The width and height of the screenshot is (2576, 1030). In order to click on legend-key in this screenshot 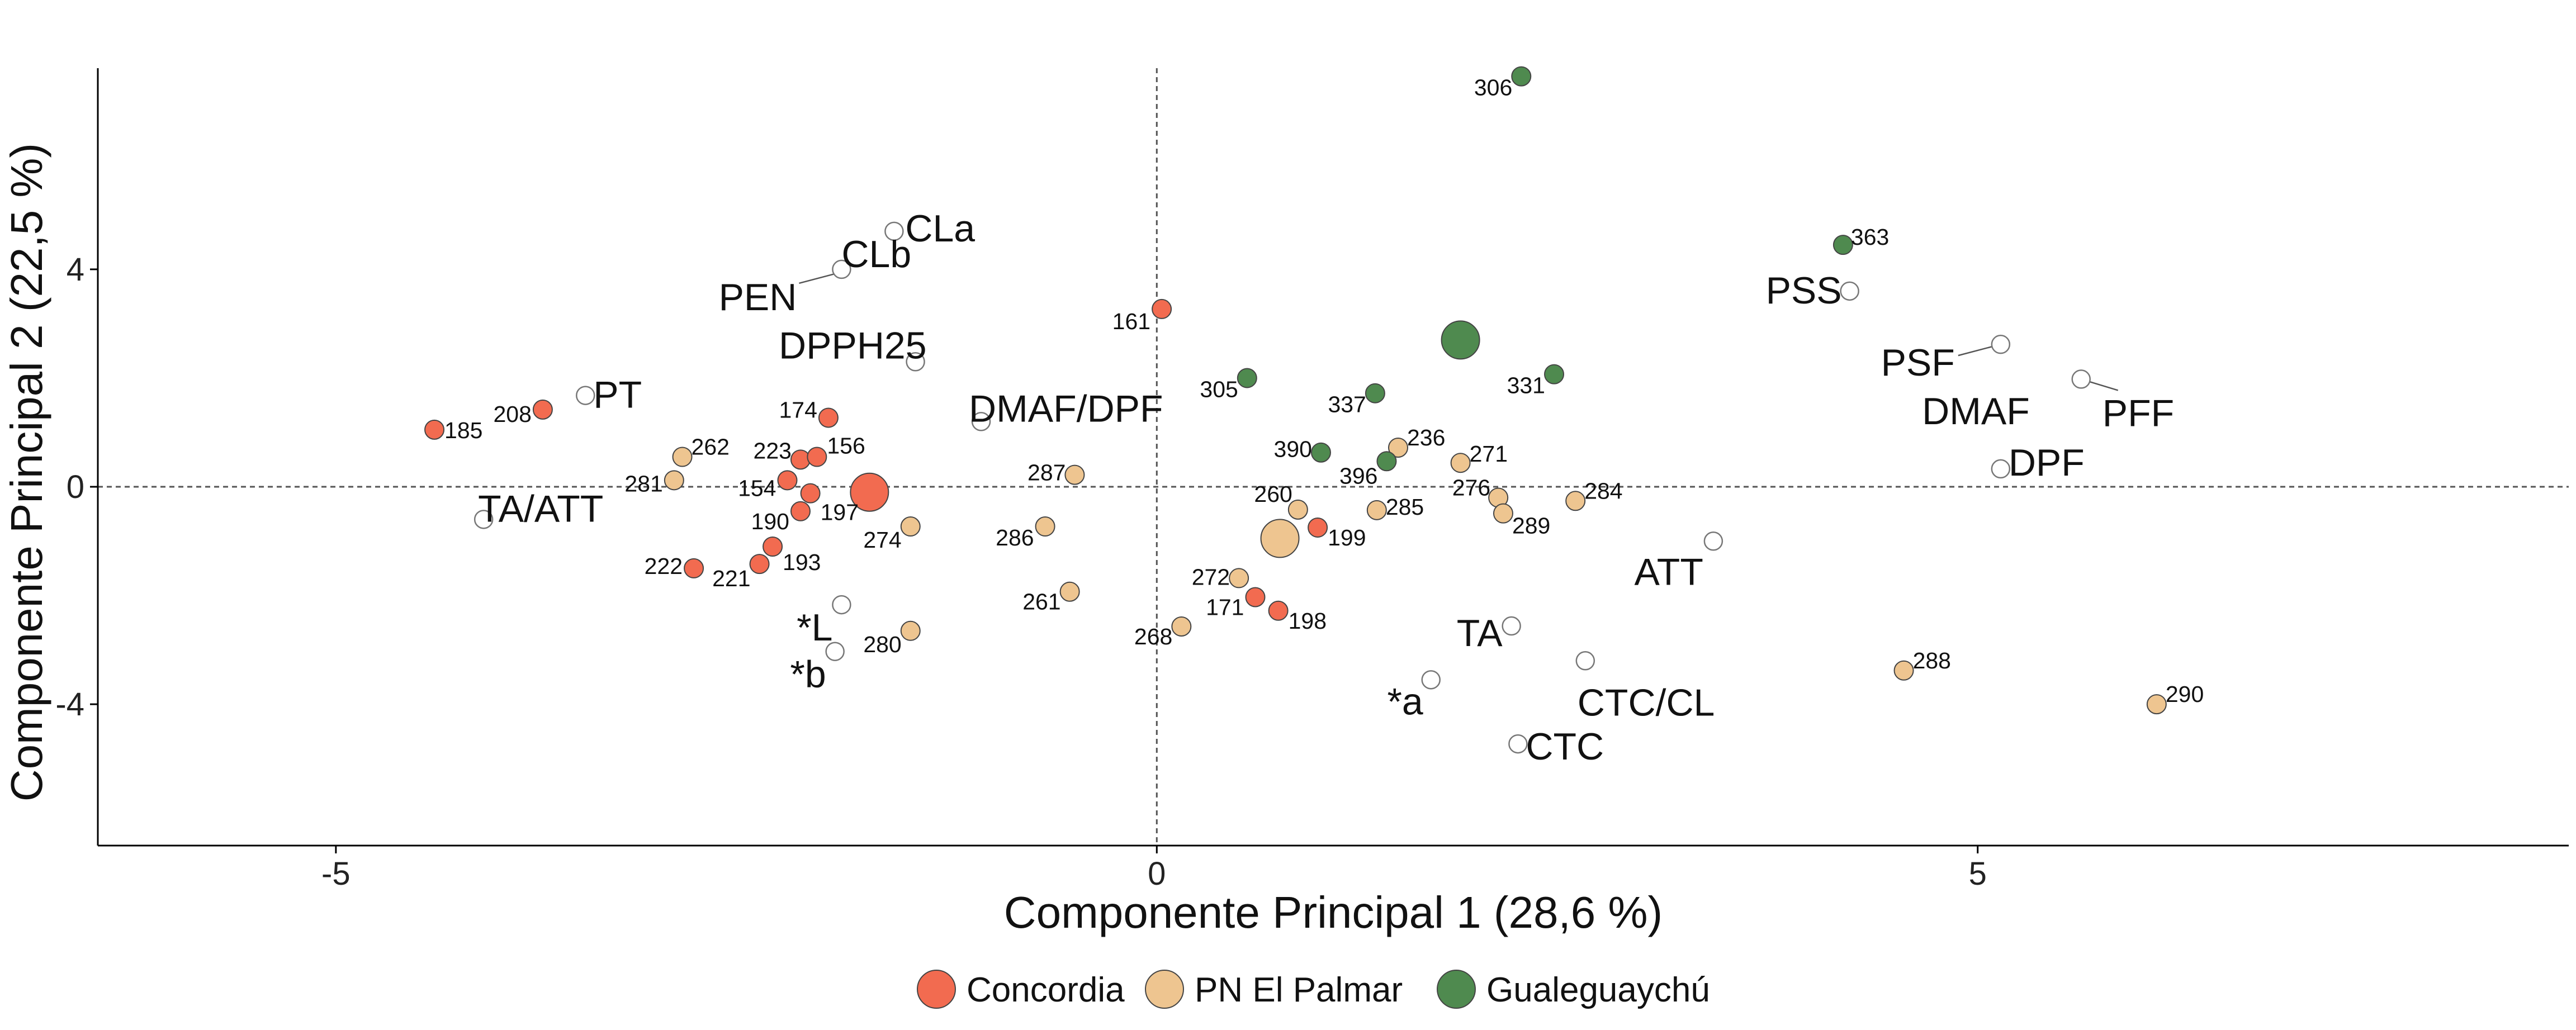, I will do `click(1457, 990)`.